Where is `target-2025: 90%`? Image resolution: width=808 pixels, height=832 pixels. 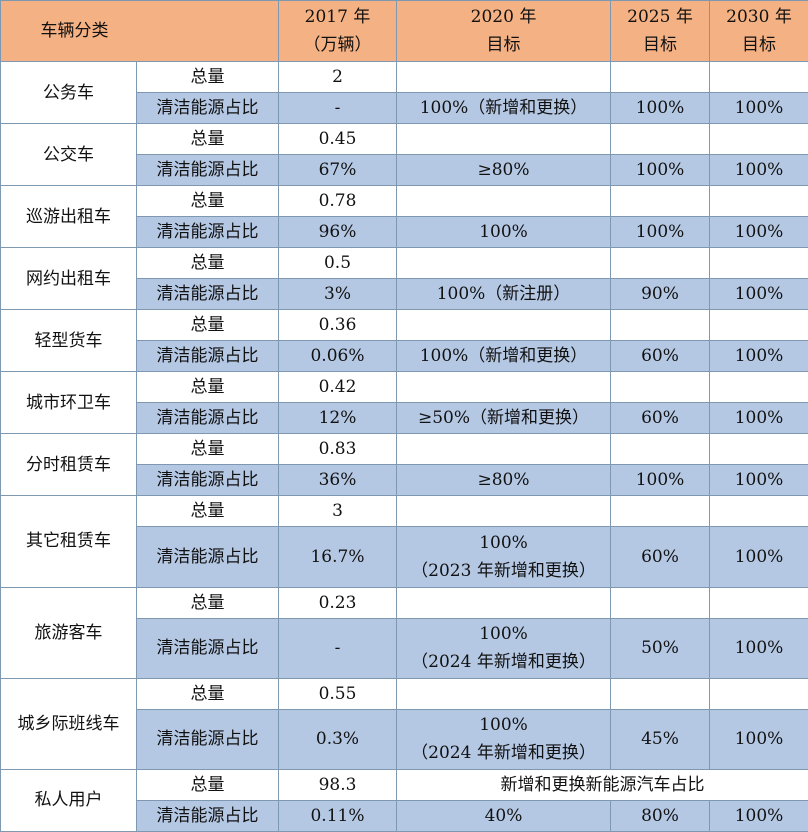
target-2025: 90% is located at coordinates (660, 294).